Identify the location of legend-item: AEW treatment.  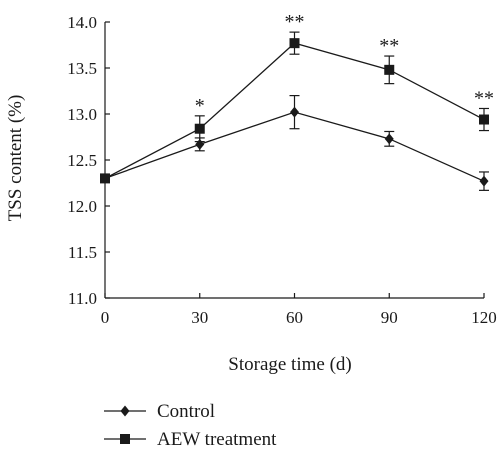
(190, 439).